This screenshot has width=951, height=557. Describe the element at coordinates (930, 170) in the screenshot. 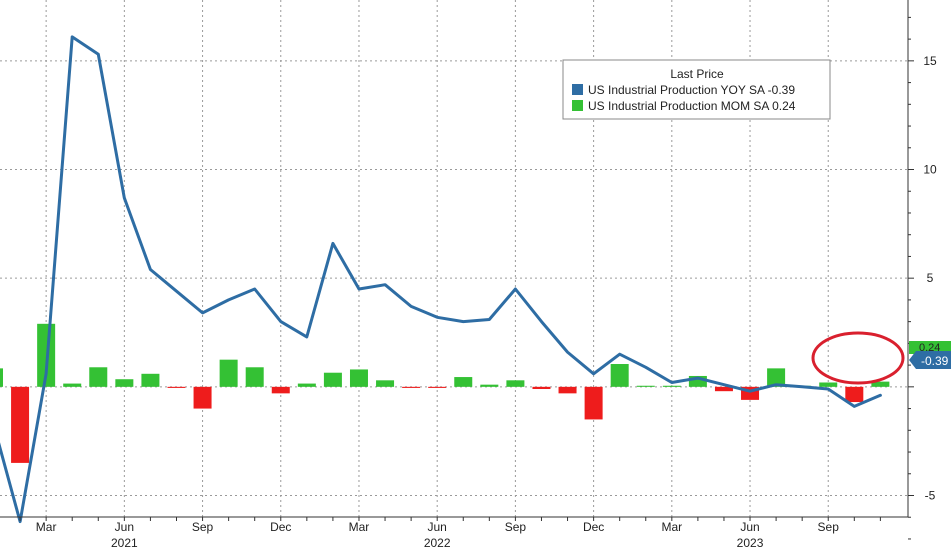

I see `y-tick-label: 10` at that location.